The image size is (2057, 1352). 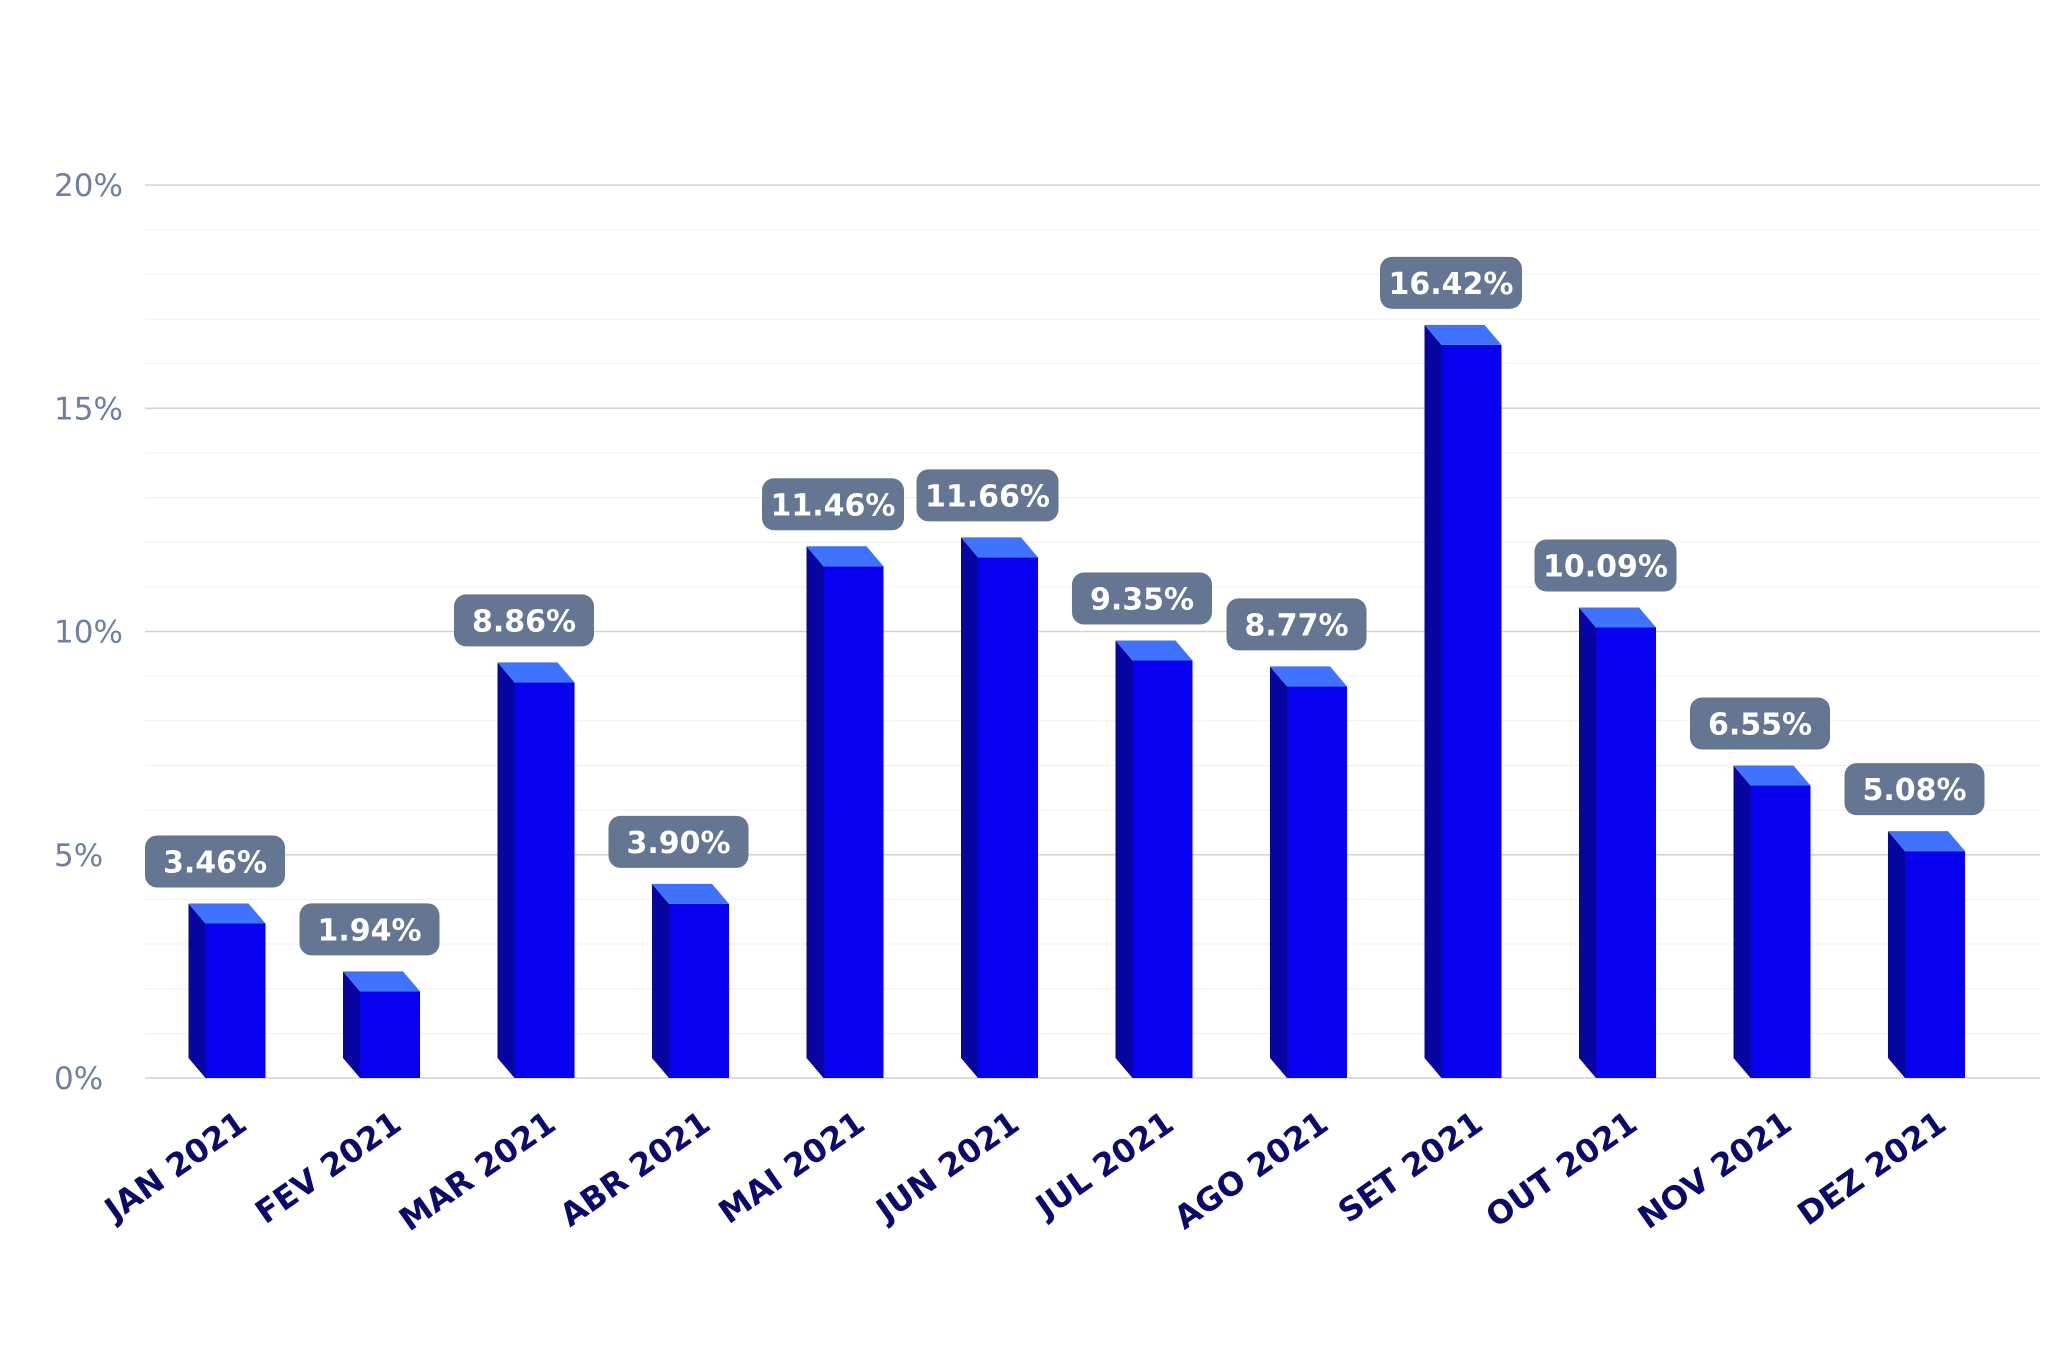 I want to click on data-label: 9.35%, so click(x=1142, y=598).